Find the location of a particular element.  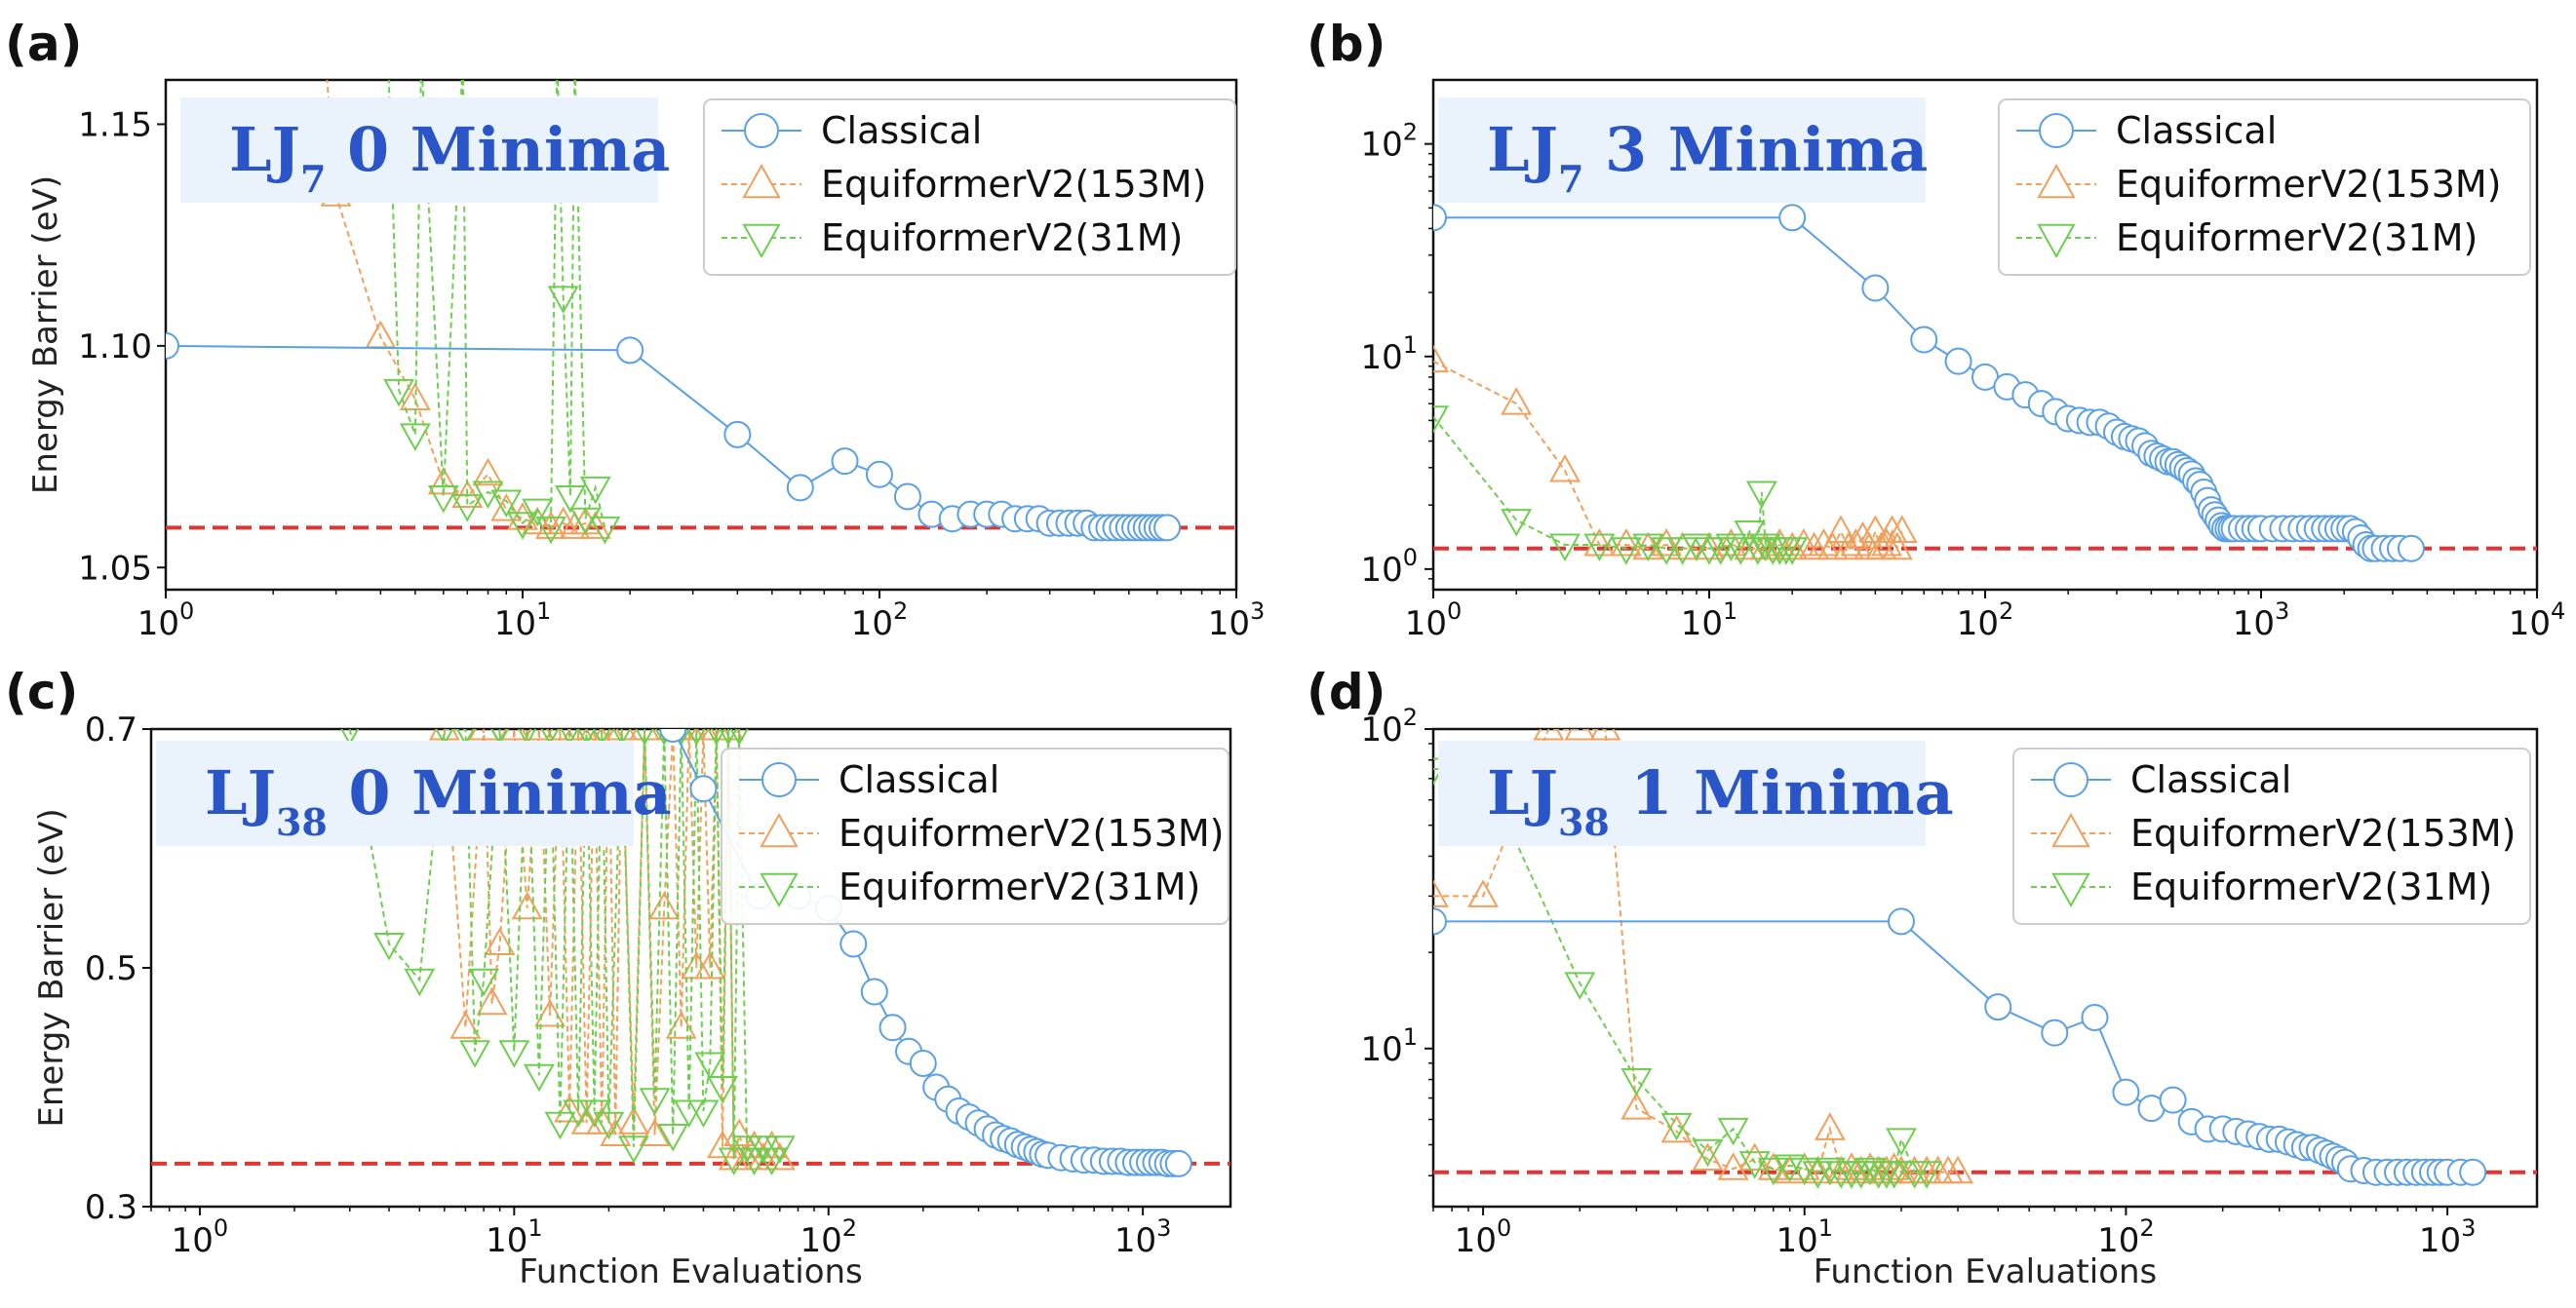

title-box is located at coordinates (419, 150).